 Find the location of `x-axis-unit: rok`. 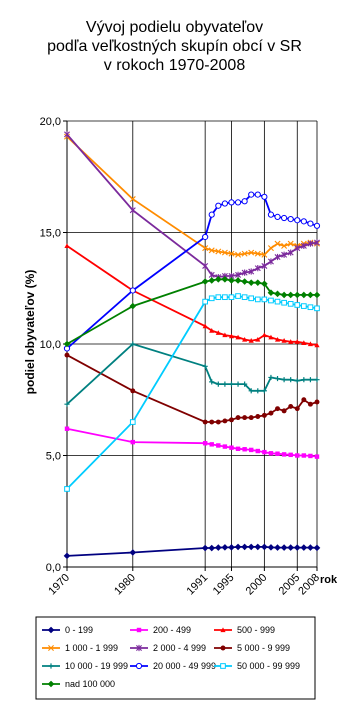

x-axis-unit: rok is located at coordinates (329, 580).